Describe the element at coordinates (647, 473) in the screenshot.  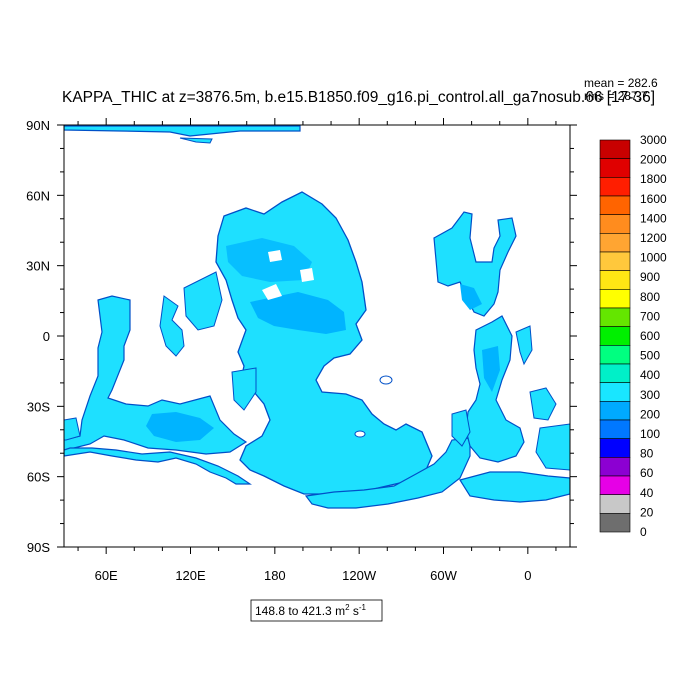
I see `colorbar-label: 60` at that location.